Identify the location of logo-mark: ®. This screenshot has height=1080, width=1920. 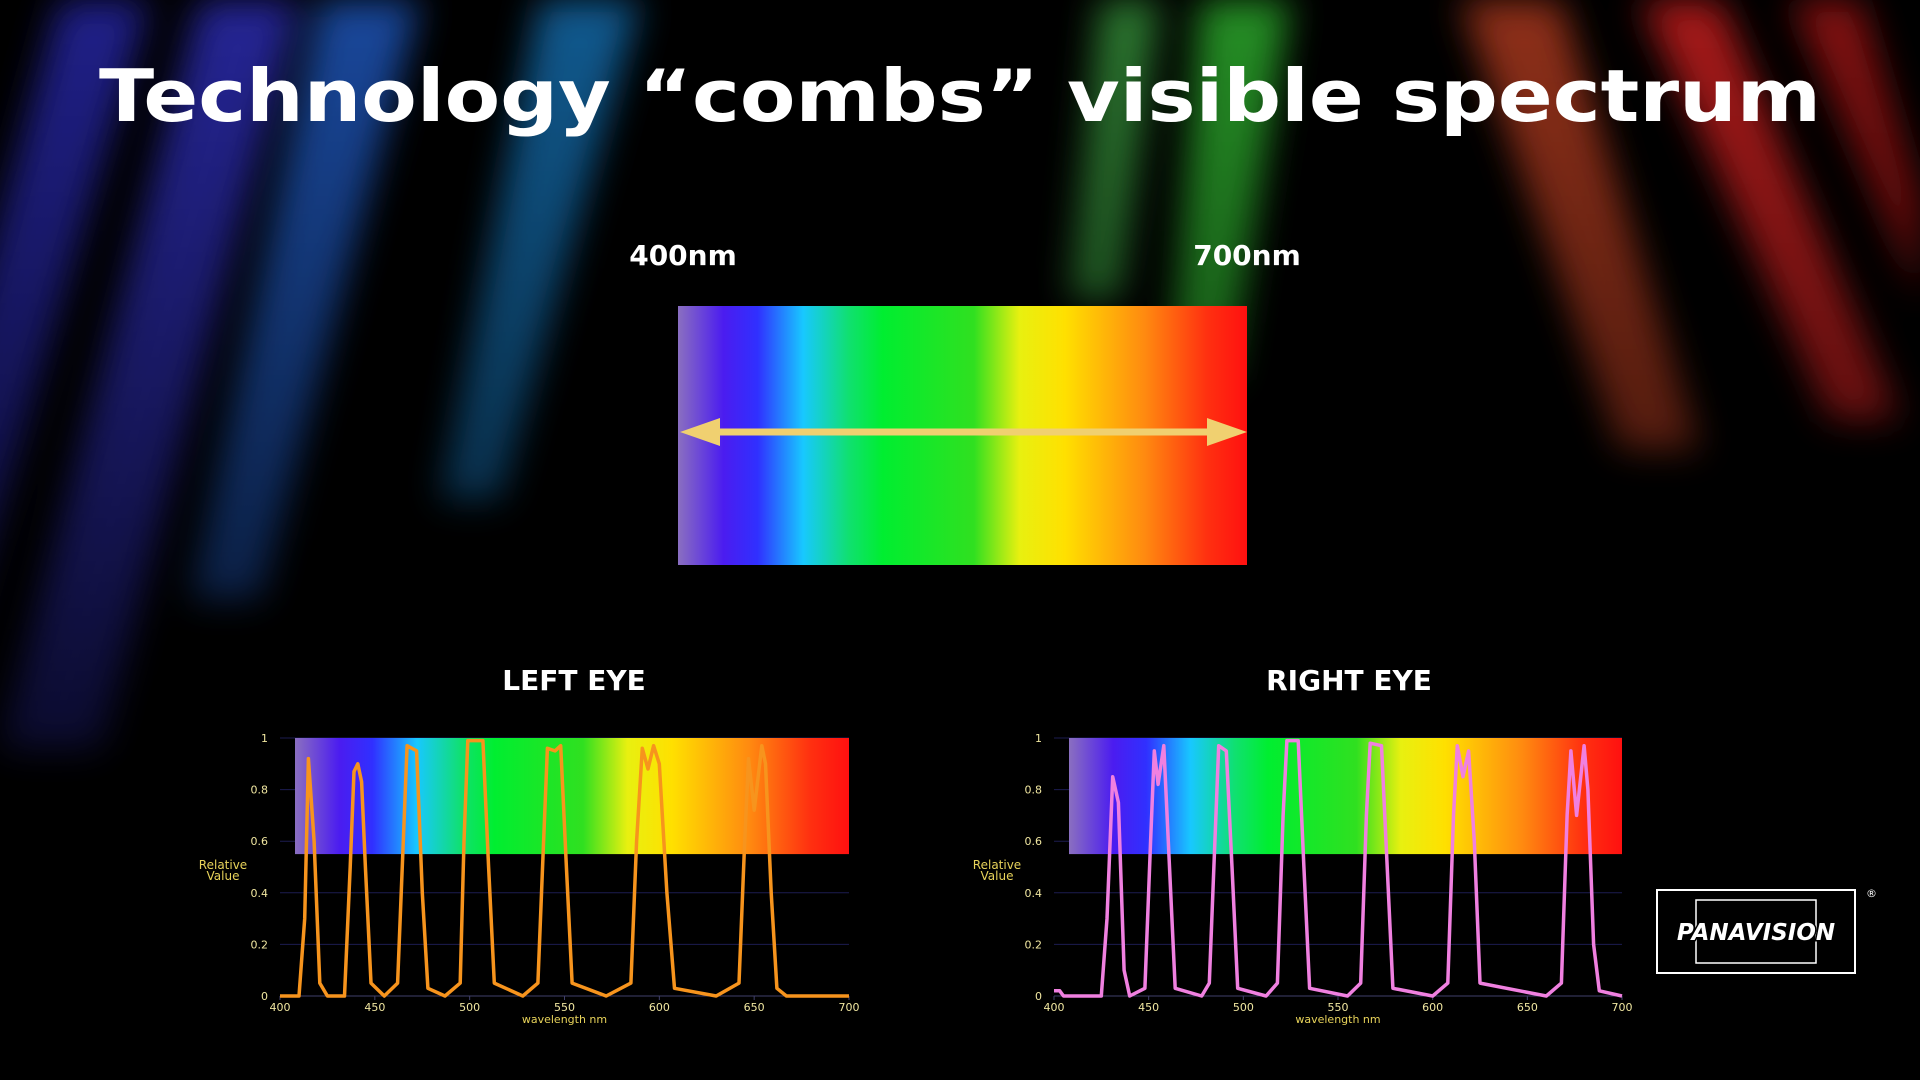
(1871, 893).